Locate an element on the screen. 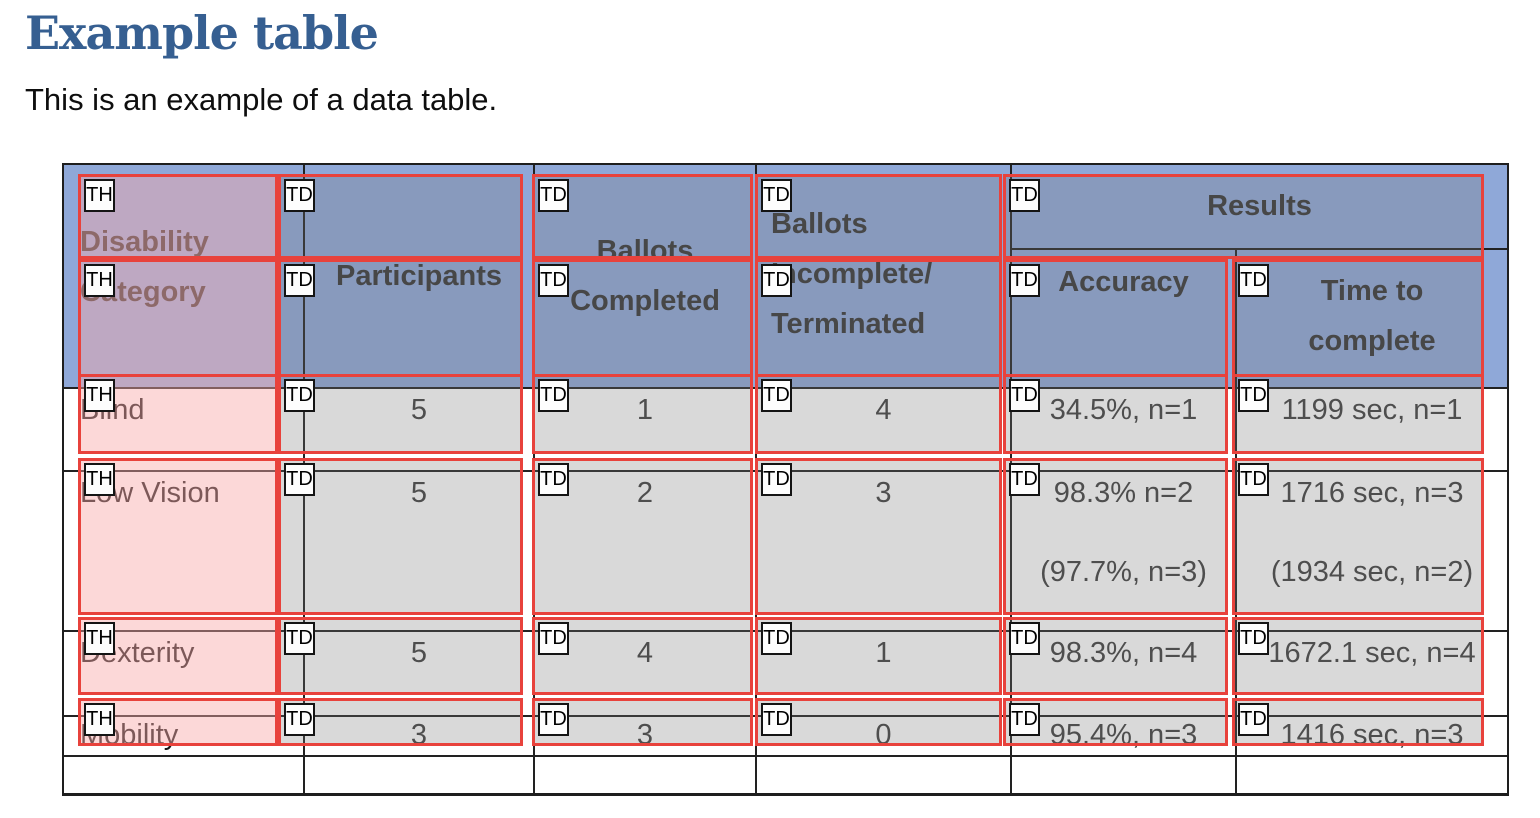  td-tag-box-accuracy: TD is located at coordinates (1115, 318).